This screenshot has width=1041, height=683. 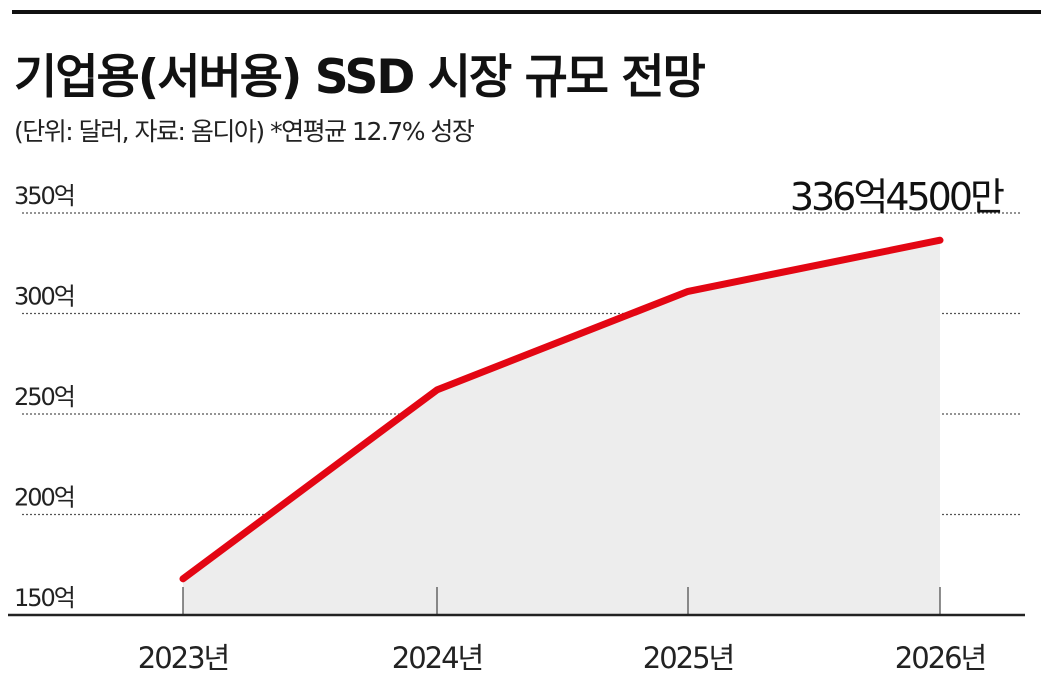 What do you see at coordinates (44, 498) in the screenshot?
I see `y-tick-label: 200억` at bounding box center [44, 498].